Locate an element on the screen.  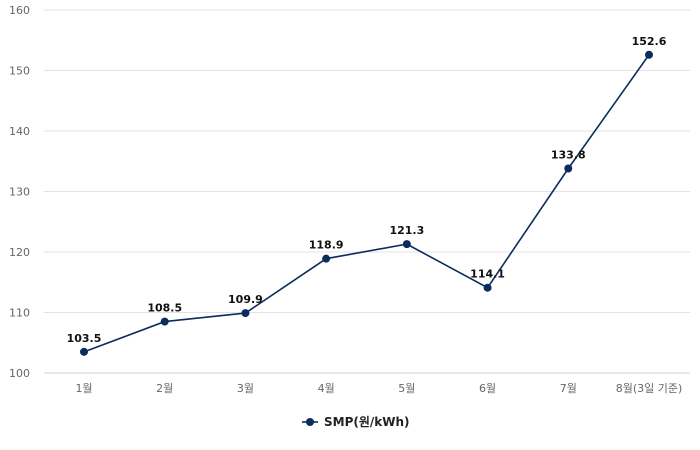
y-tick-label: 160 is located at coordinates (19, 10).